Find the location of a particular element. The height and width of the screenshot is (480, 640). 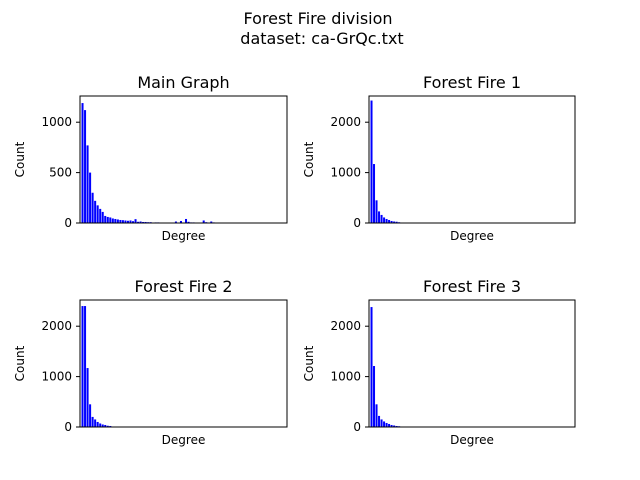

y-tick-label: 500 is located at coordinates (60, 173).